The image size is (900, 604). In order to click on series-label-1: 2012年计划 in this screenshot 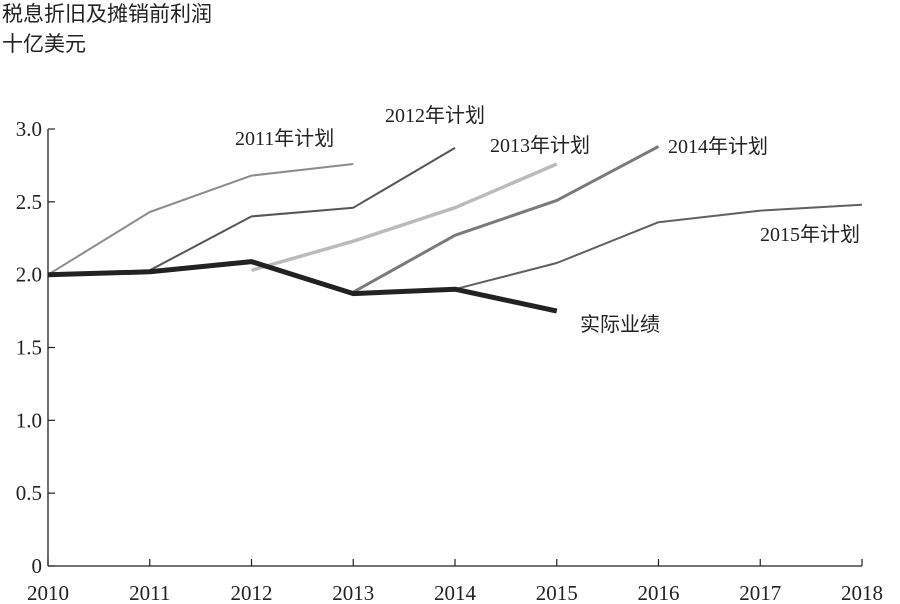, I will do `click(435, 115)`.